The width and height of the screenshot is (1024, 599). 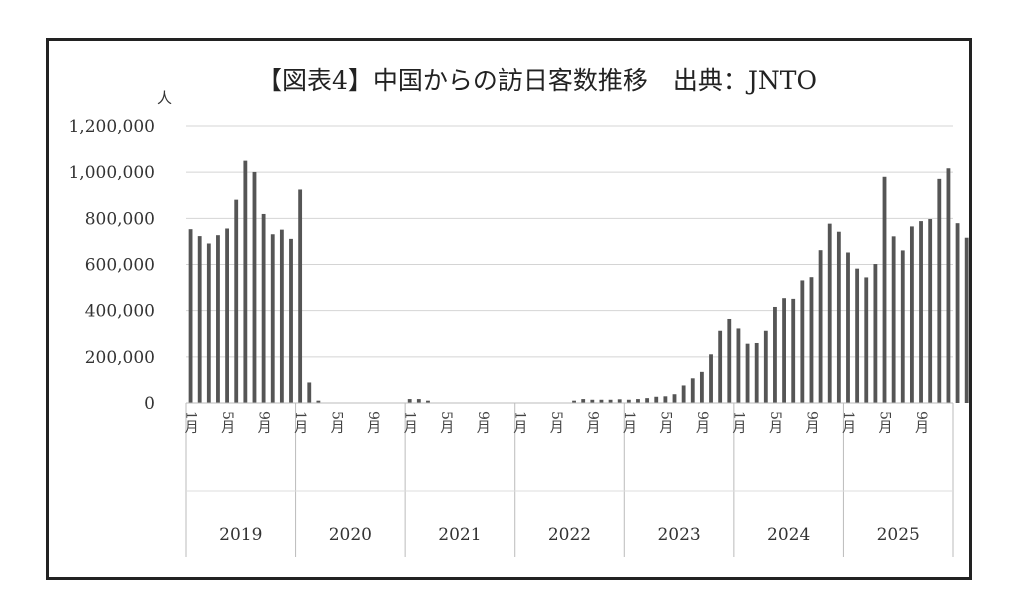 I want to click on year-label: 2019, so click(x=240, y=535).